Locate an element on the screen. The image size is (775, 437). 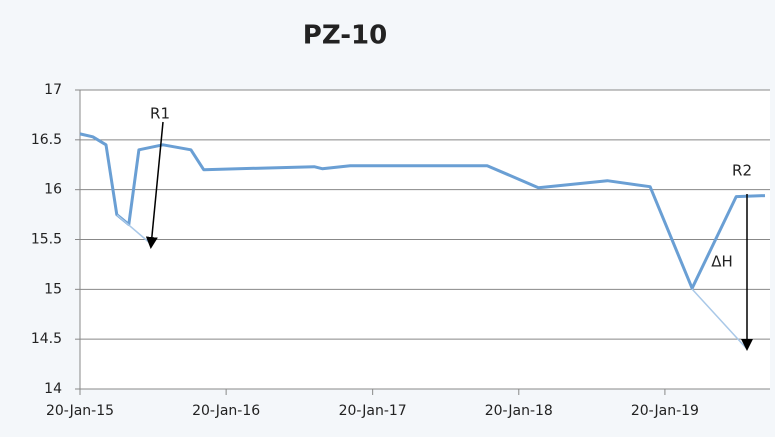
x-tick-label: 20-Jan-18 is located at coordinates (519, 411).